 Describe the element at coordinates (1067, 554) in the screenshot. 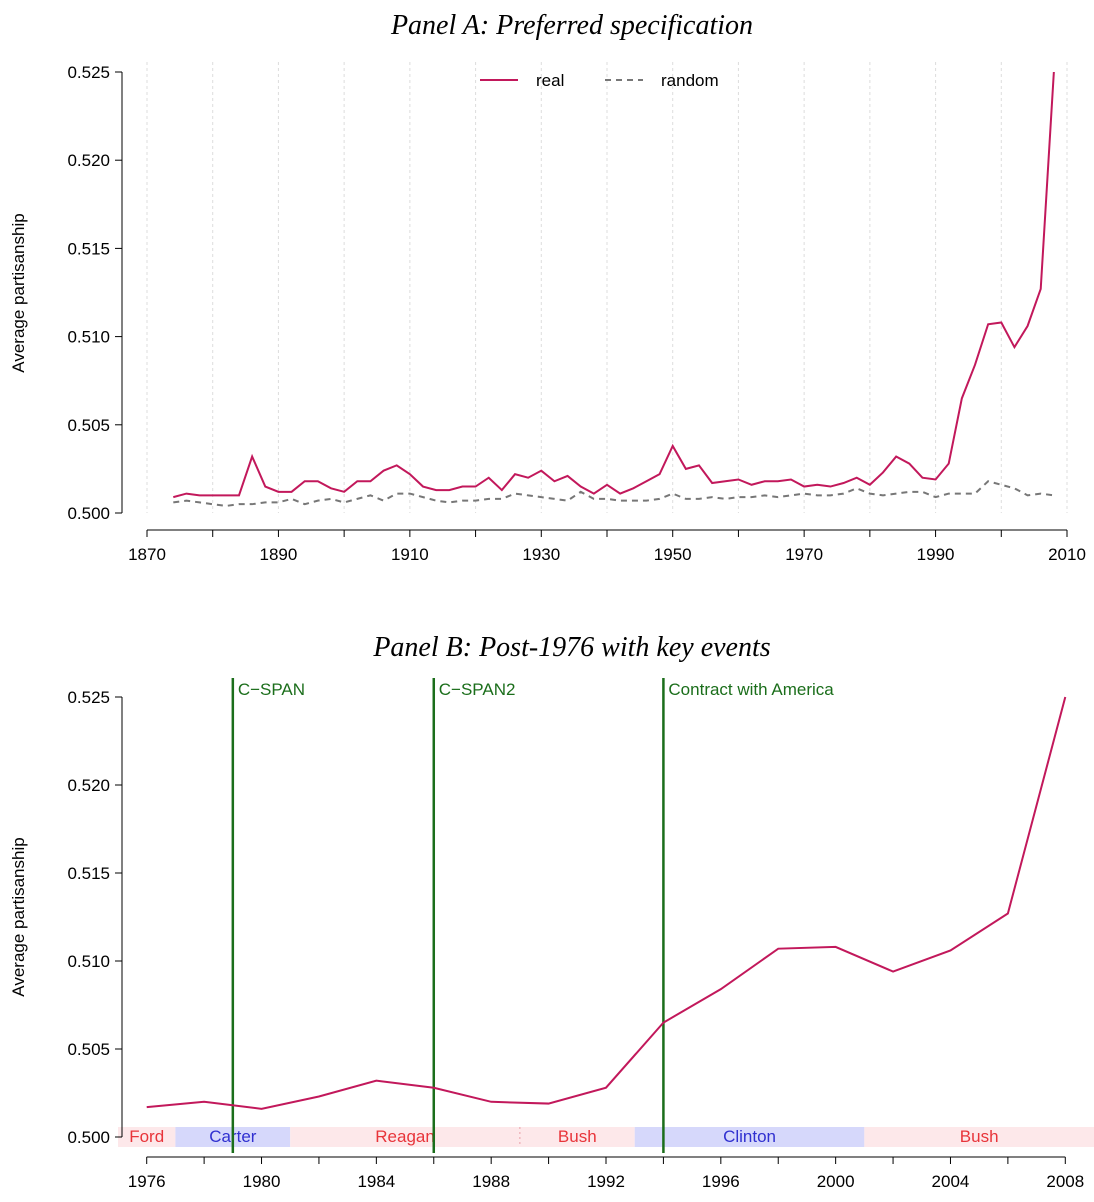

I see `x-tick-label: 2010` at that location.